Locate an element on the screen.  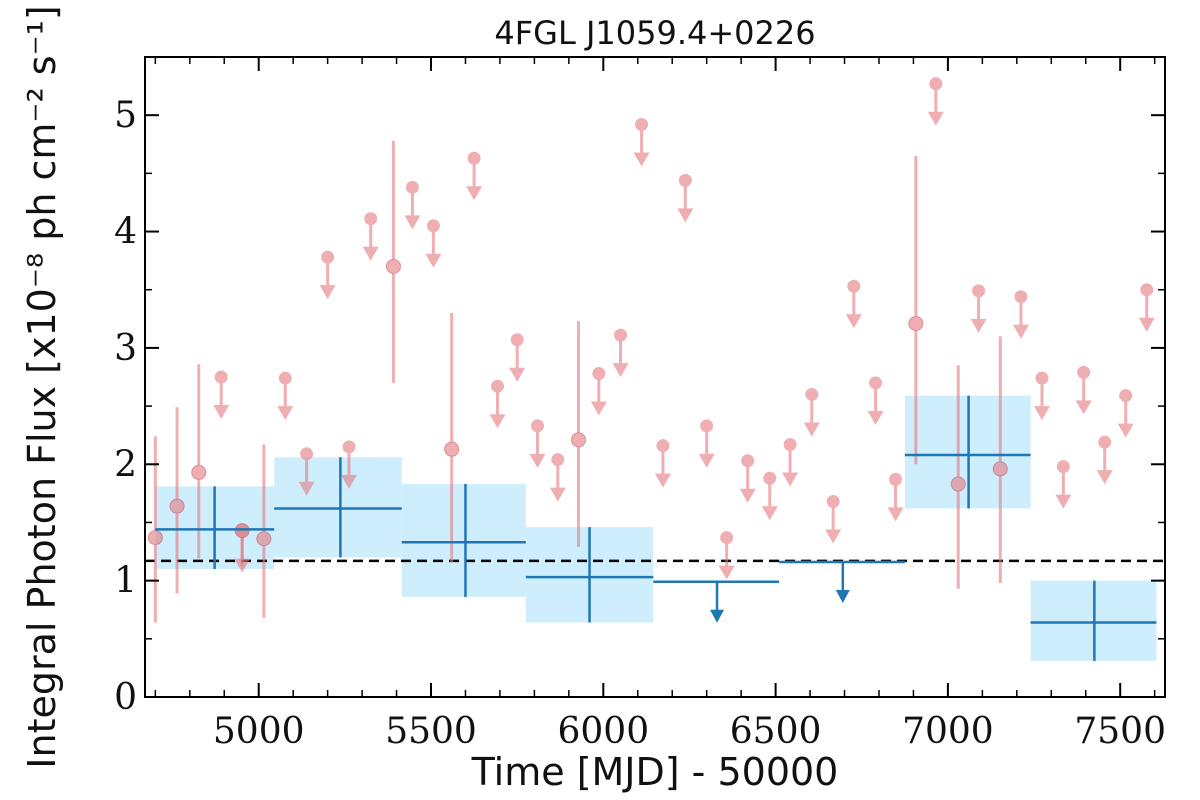
x-tick-label: 5000 is located at coordinates (259, 731).